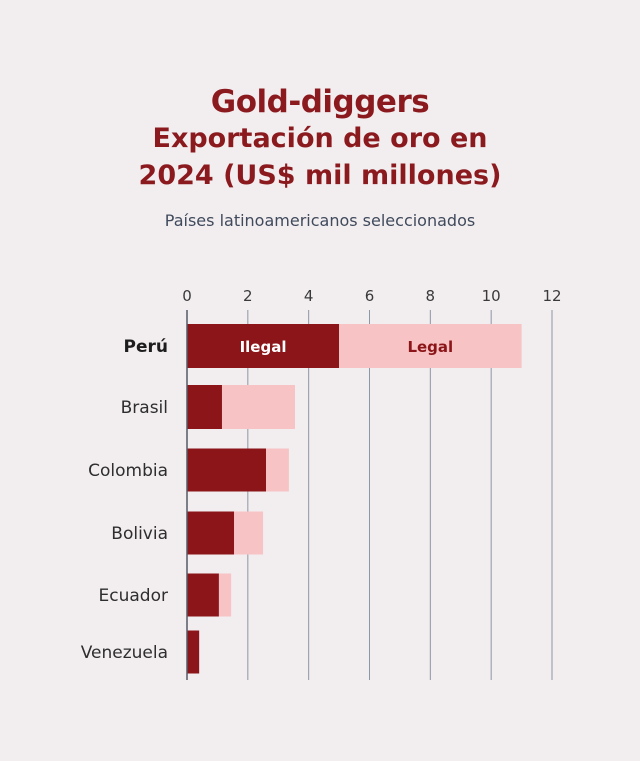  What do you see at coordinates (187, 296) in the screenshot?
I see `x-tick-label: 0` at bounding box center [187, 296].